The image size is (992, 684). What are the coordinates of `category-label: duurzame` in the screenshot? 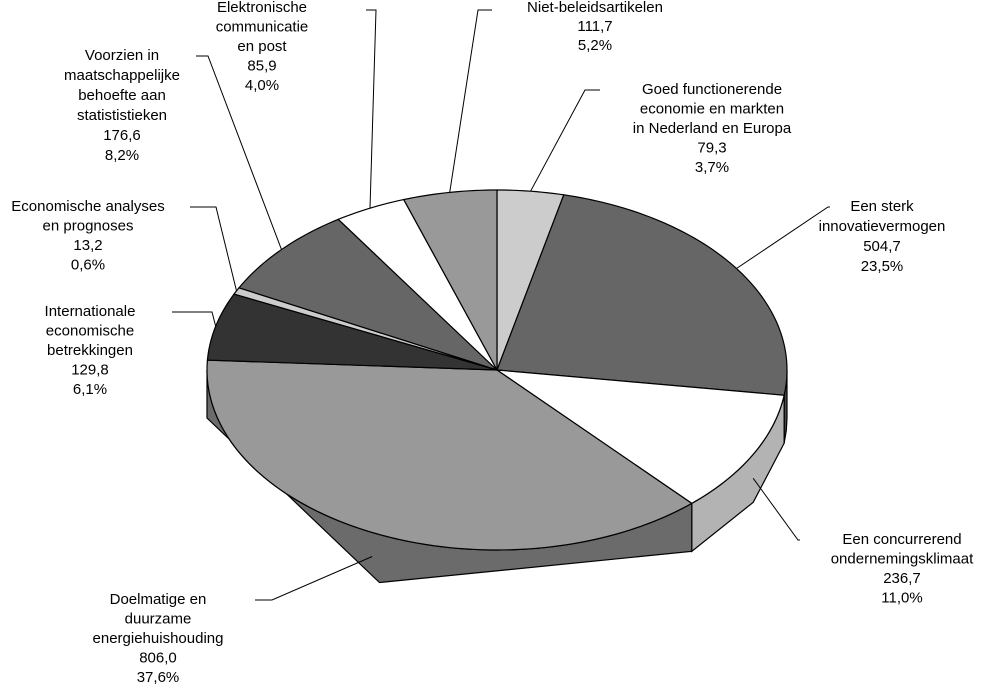 It's located at (158, 618).